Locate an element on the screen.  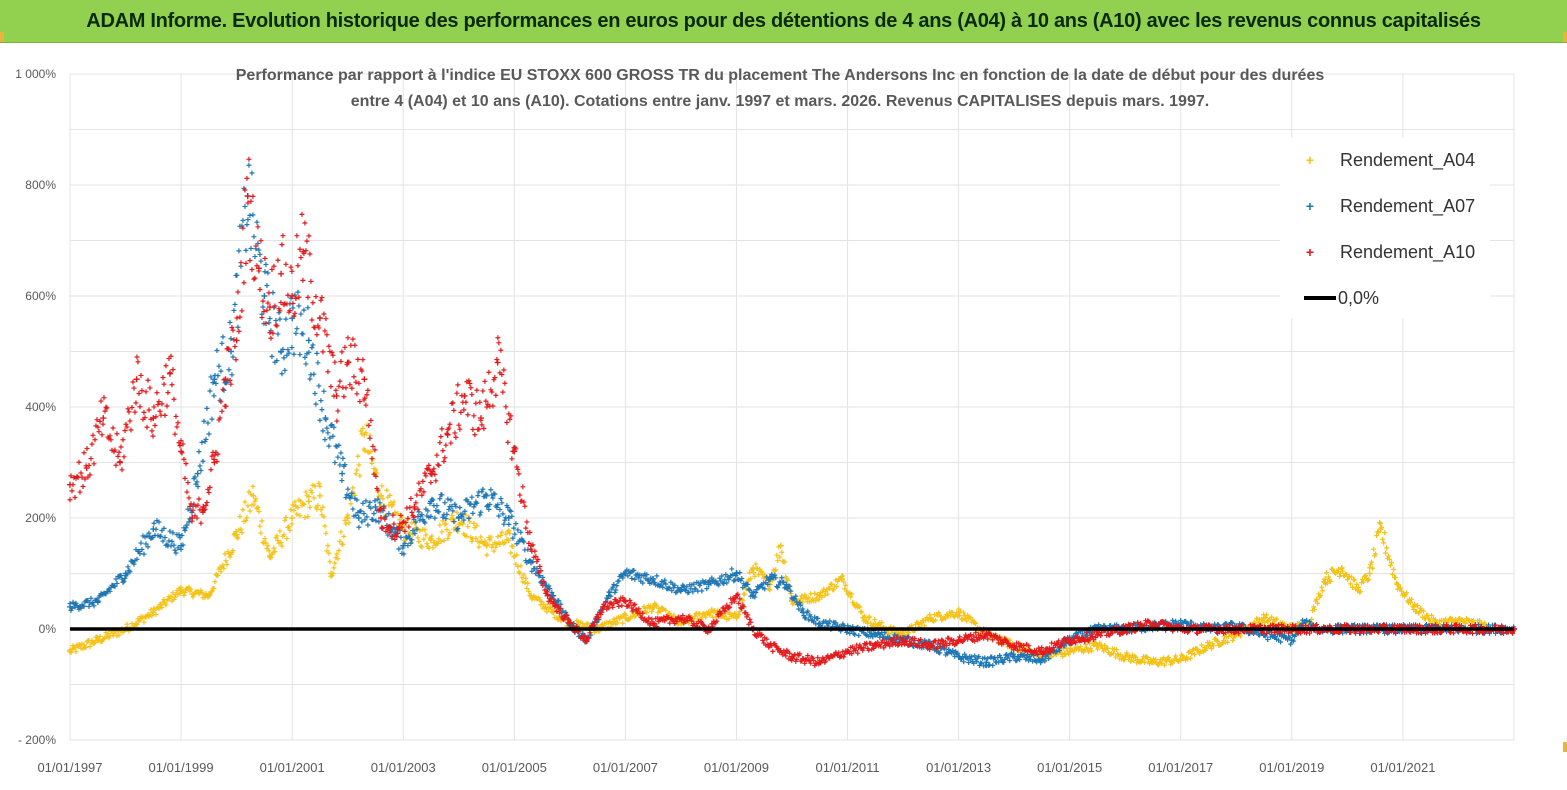
x-tick-label: 01/01/2007 is located at coordinates (625, 767).